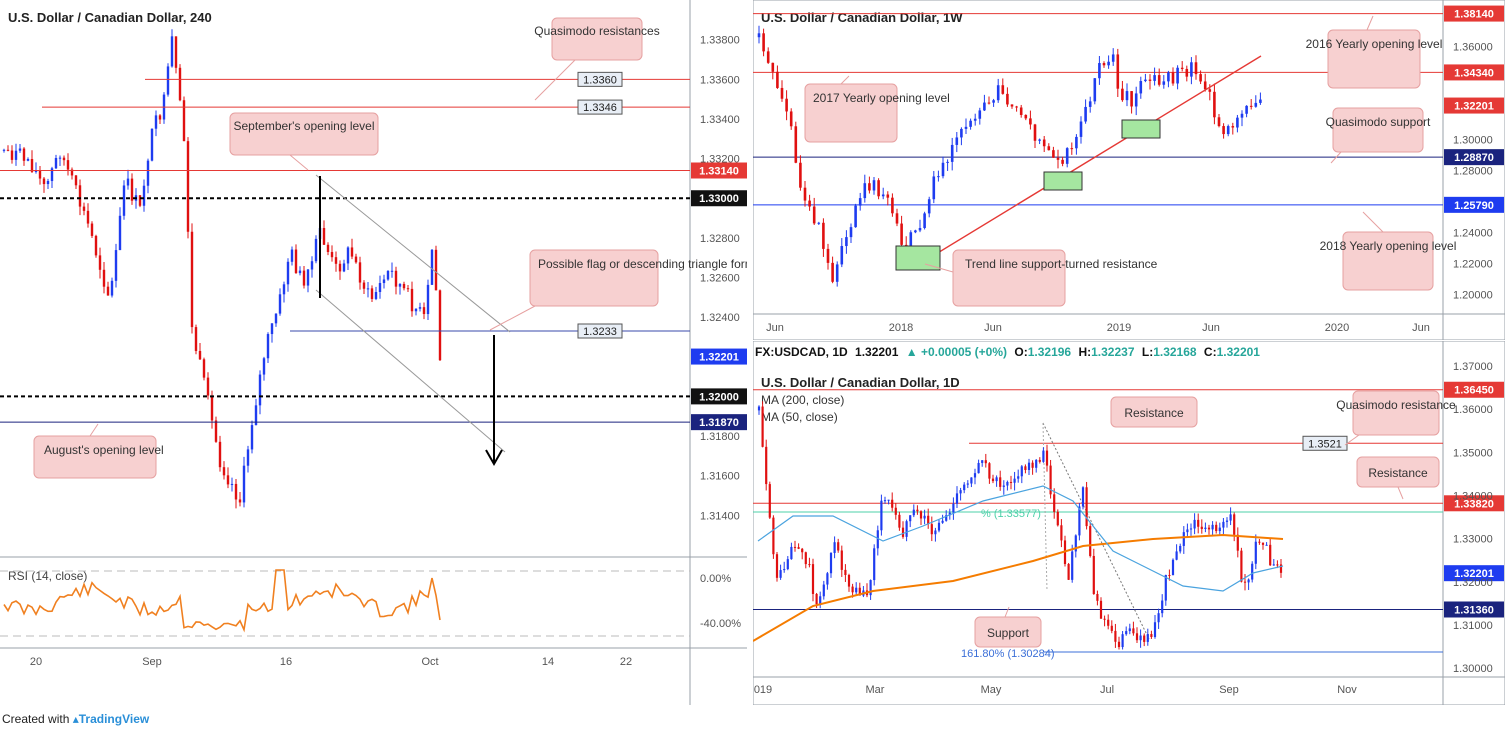 The width and height of the screenshot is (1505, 735). What do you see at coordinates (75, 719) in the screenshot?
I see `footer-credit: Created with ▴TradingView` at bounding box center [75, 719].